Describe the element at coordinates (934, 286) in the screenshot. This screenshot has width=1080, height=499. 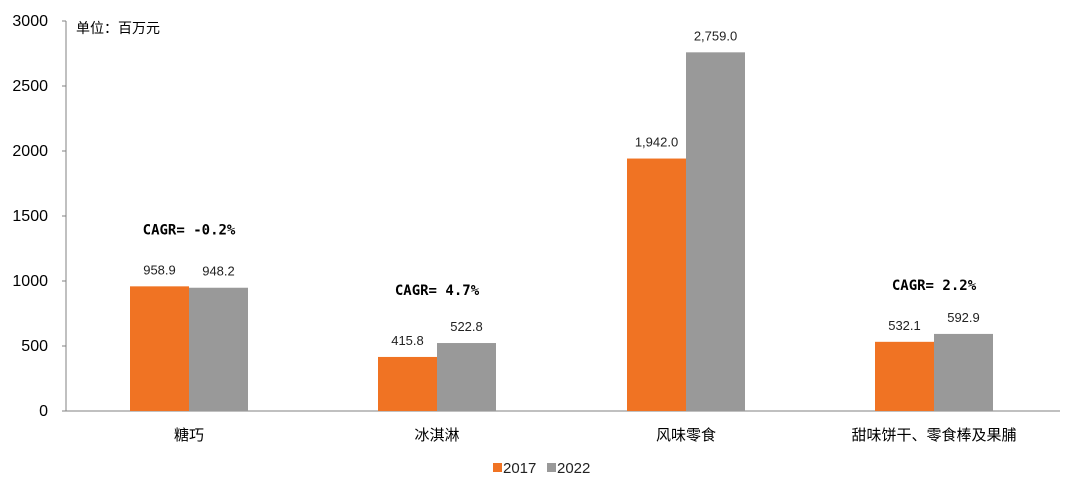
I see `cagr-annotation: CAGR= 2.2%` at that location.